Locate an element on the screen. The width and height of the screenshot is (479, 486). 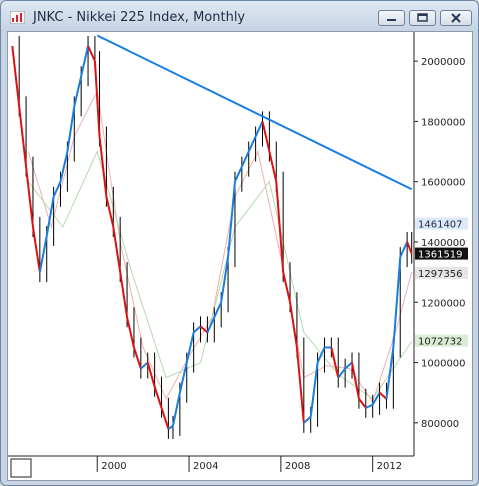
x-tick-label: 2000 is located at coordinates (113, 466).